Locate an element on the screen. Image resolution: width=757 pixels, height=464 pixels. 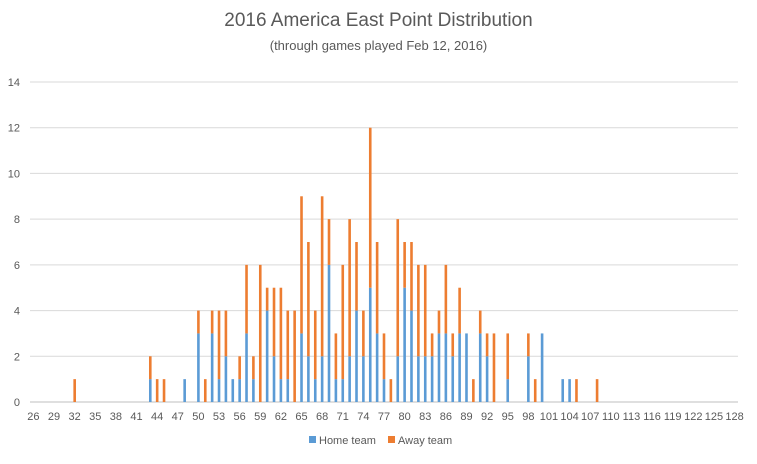
x-tick-label: 86 is located at coordinates (446, 417).